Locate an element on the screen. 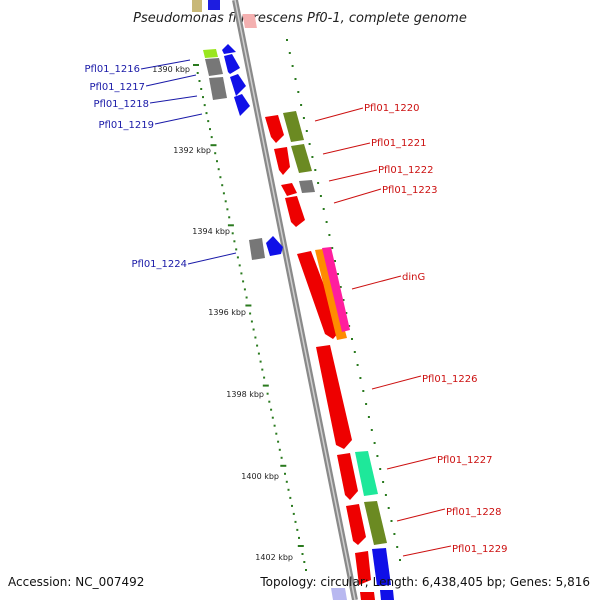  gene-label-pfl01-1223: Pfl01_1223 is located at coordinates (410, 190).